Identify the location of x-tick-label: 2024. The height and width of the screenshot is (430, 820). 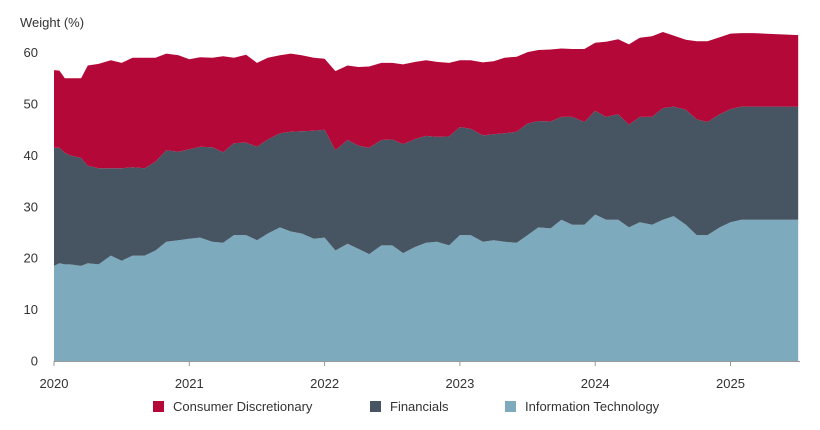
(595, 383).